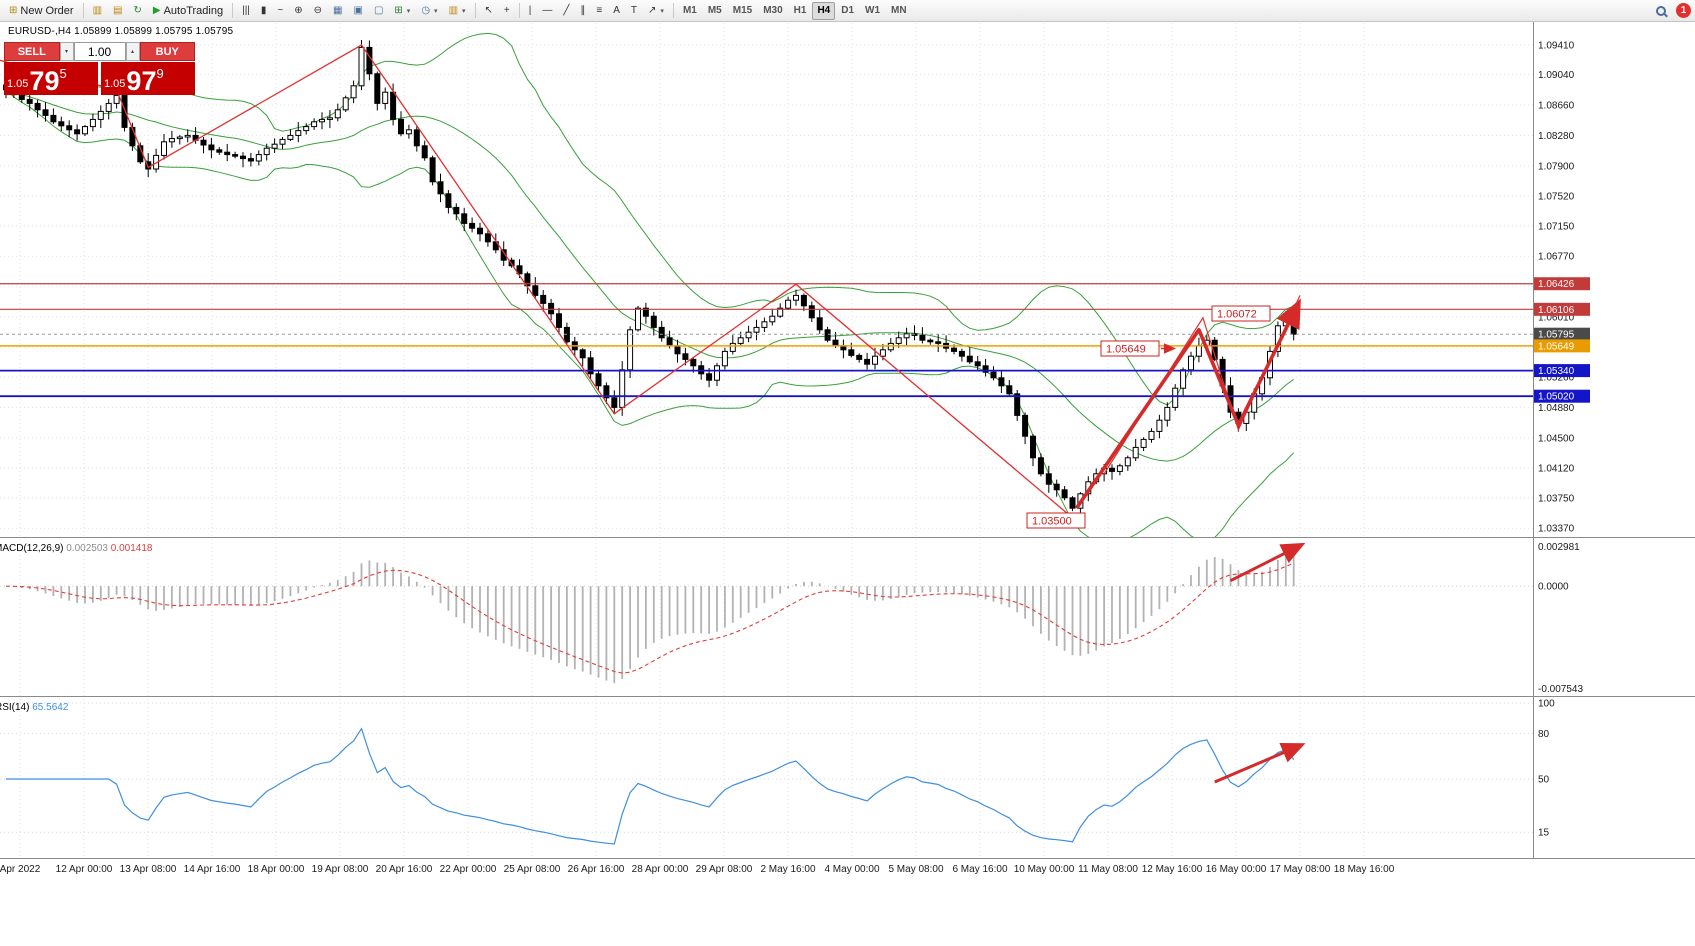 The width and height of the screenshot is (1695, 946). I want to click on svg-text: -0.007543, so click(1560, 689).